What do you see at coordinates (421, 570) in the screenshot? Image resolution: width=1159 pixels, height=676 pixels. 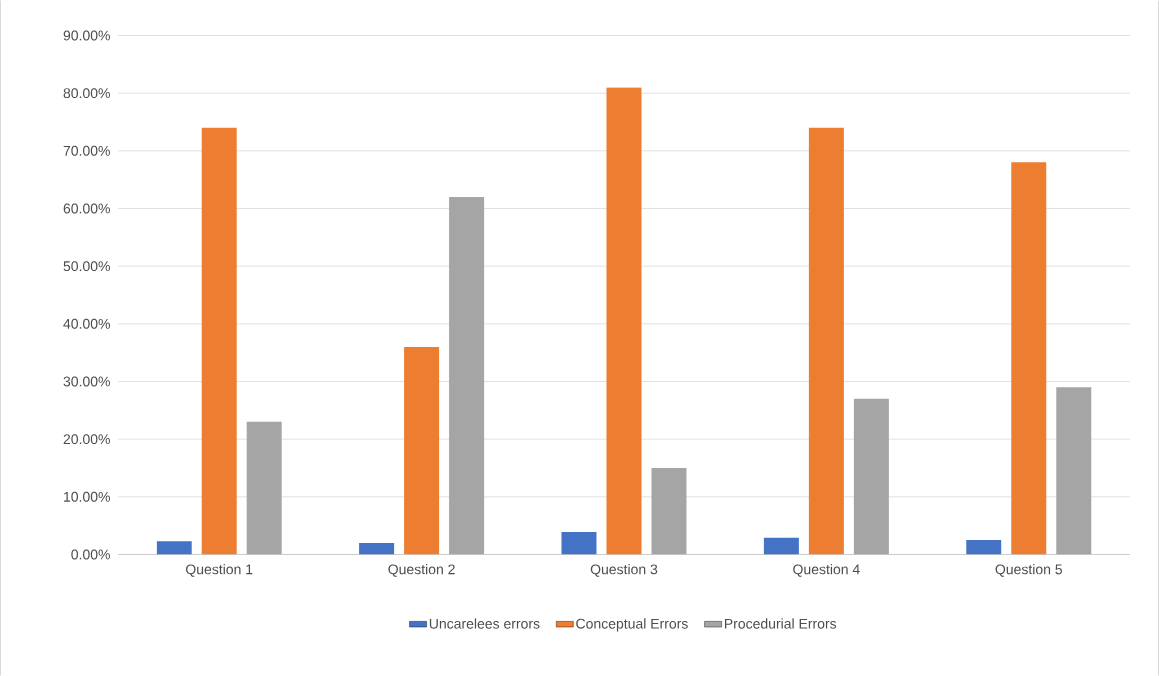 I see `x-tick-label: Question 2` at bounding box center [421, 570].